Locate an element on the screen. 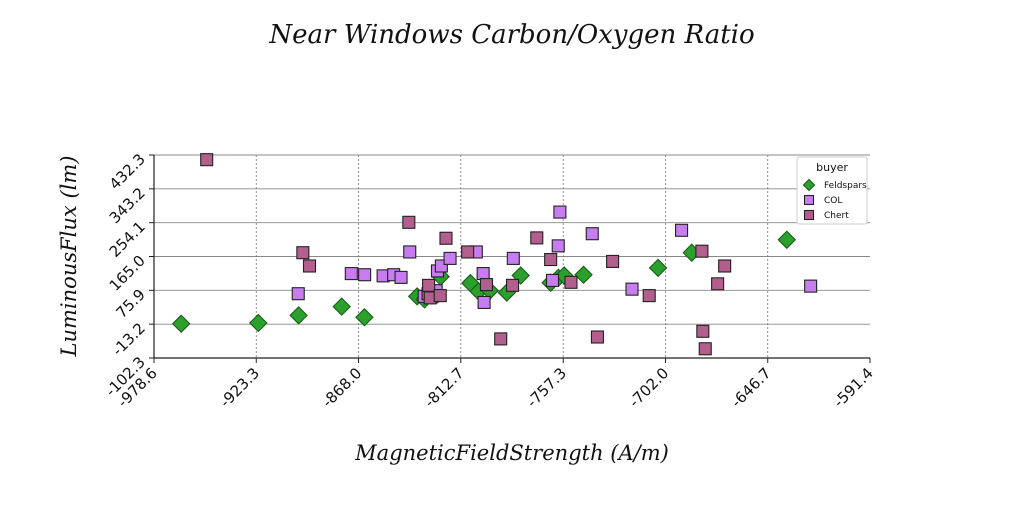  legend-marker-chert is located at coordinates (809, 215).